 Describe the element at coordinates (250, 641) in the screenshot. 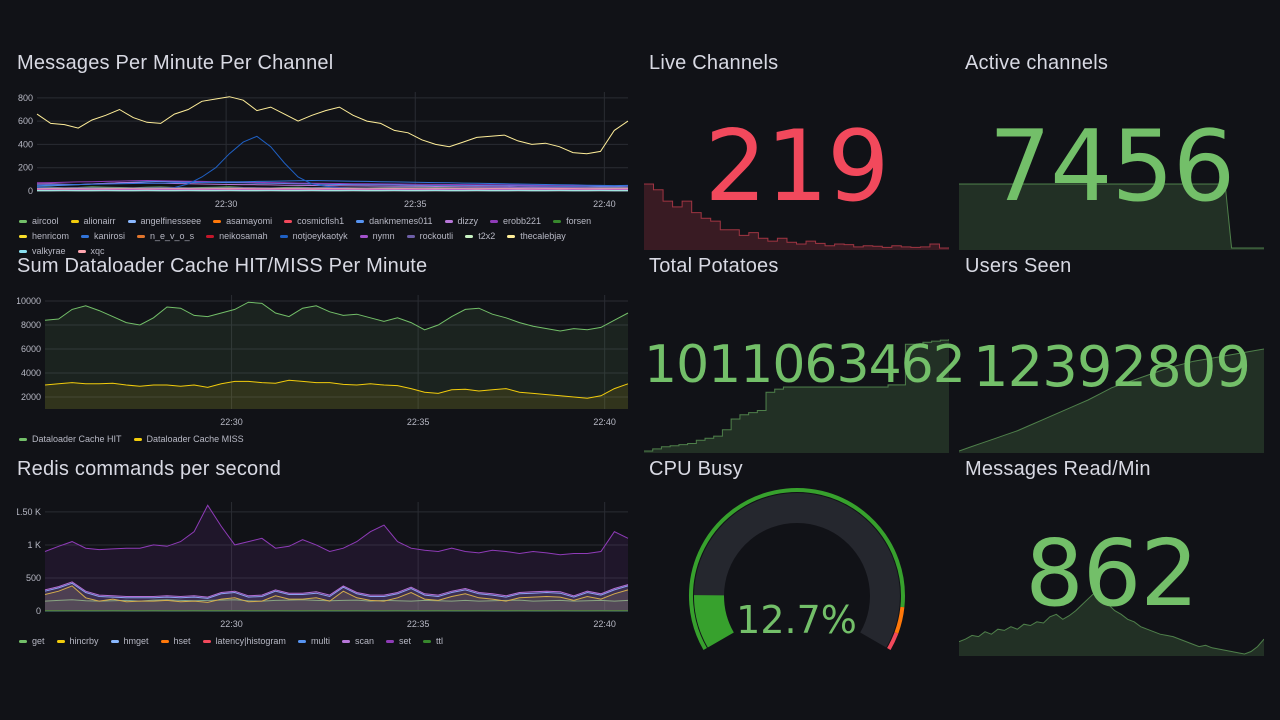

I see `legend-label: latency|histogram` at that location.